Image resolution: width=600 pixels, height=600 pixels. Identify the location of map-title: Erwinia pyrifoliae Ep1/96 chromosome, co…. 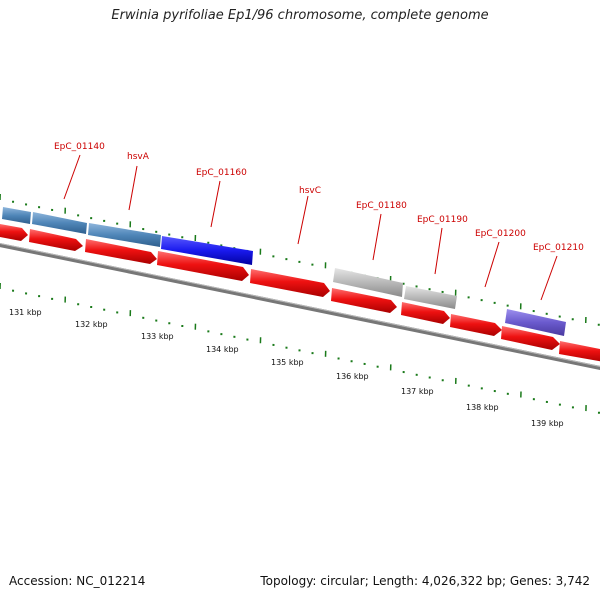
(300, 15).